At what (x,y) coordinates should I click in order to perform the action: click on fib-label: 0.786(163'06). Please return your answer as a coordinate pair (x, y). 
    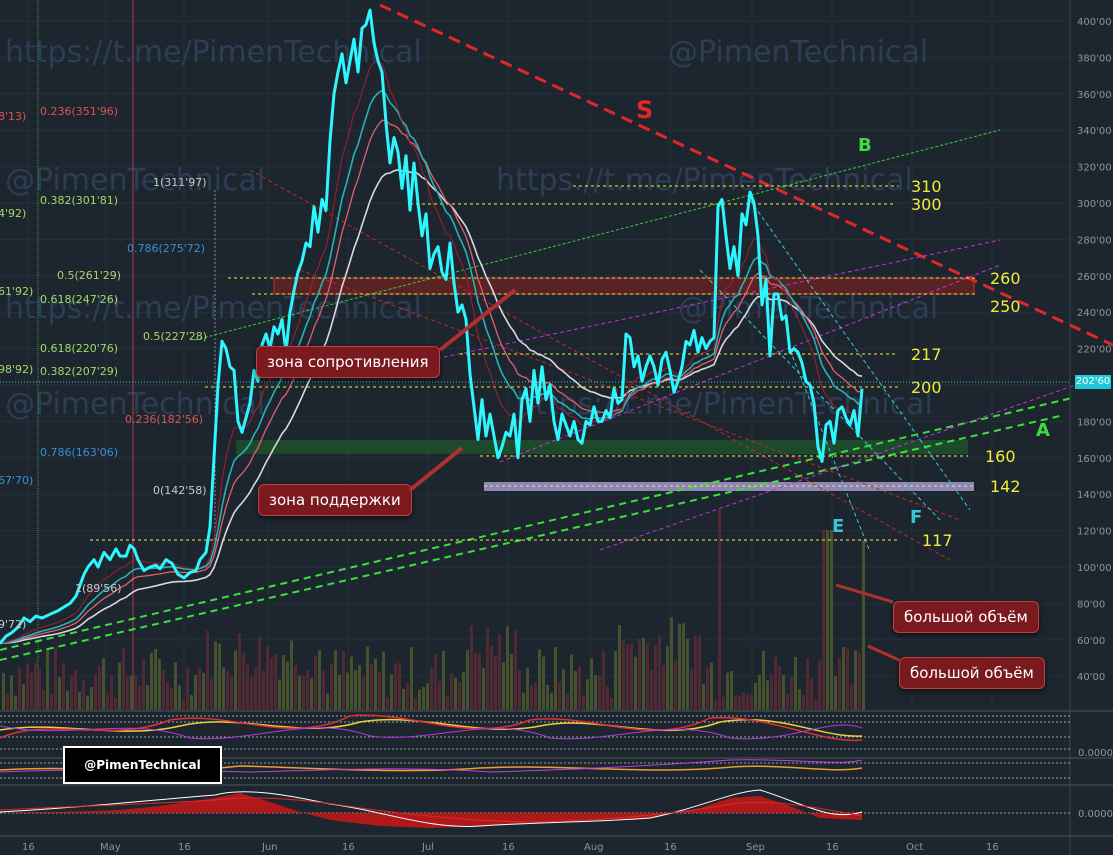
    Looking at the image, I should click on (79, 452).